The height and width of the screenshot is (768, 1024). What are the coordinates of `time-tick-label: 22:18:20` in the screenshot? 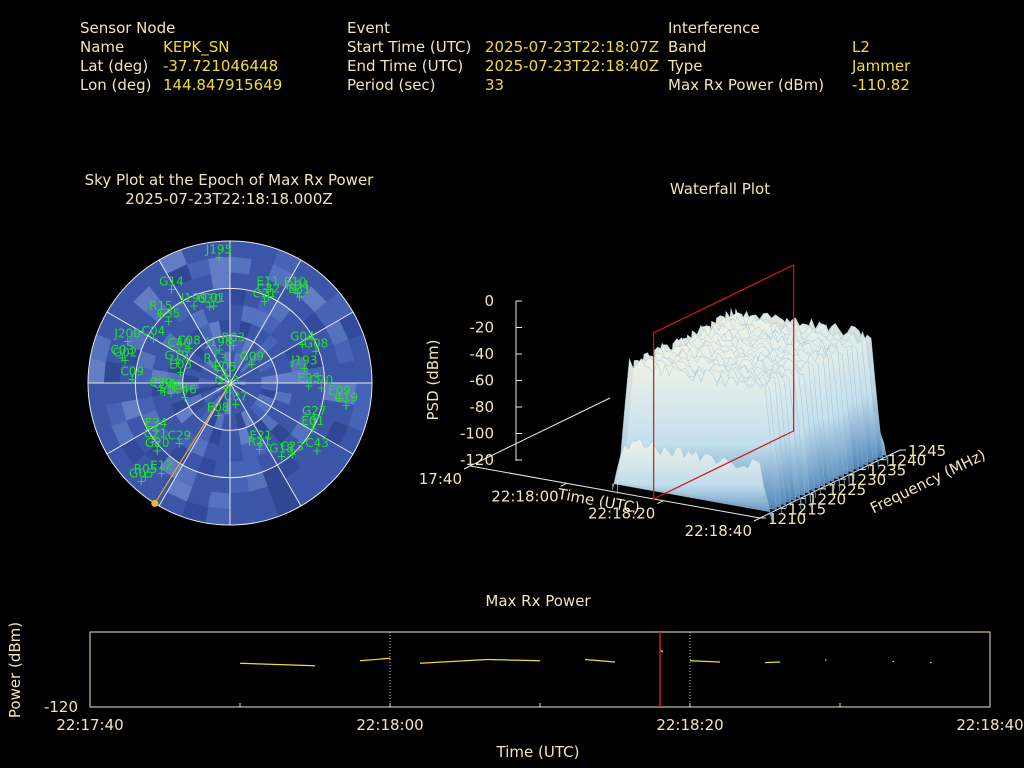 It's located at (689, 725).